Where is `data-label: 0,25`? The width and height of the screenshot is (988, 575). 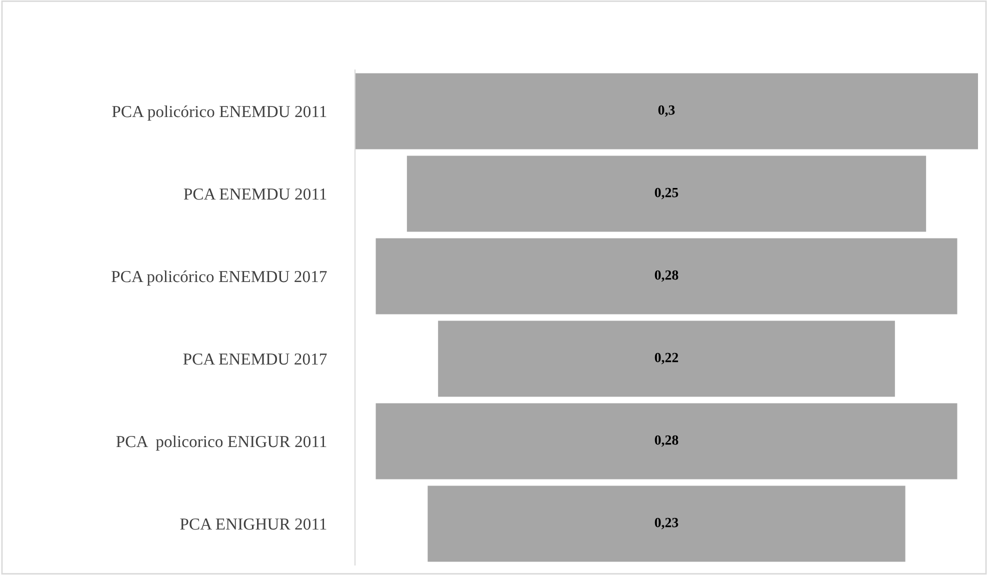
data-label: 0,25 is located at coordinates (666, 194).